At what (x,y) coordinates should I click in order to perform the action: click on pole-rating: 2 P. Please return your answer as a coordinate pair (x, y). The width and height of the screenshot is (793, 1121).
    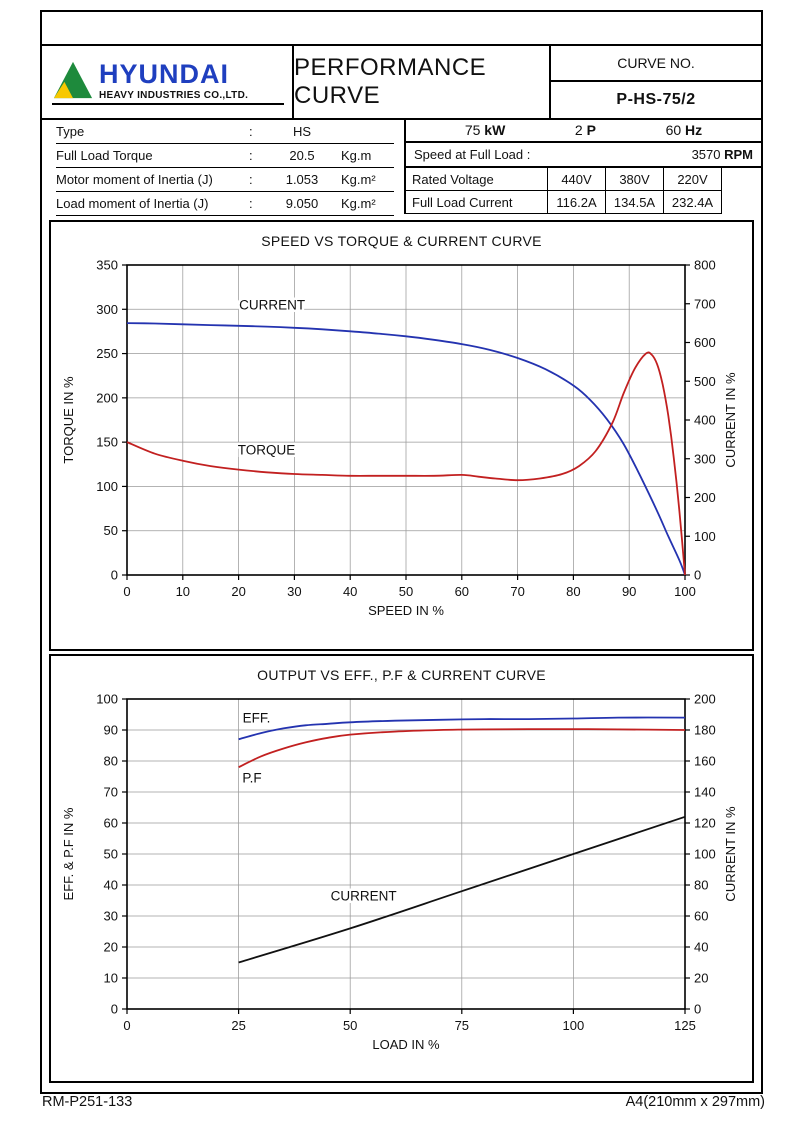
    Looking at the image, I should click on (585, 129).